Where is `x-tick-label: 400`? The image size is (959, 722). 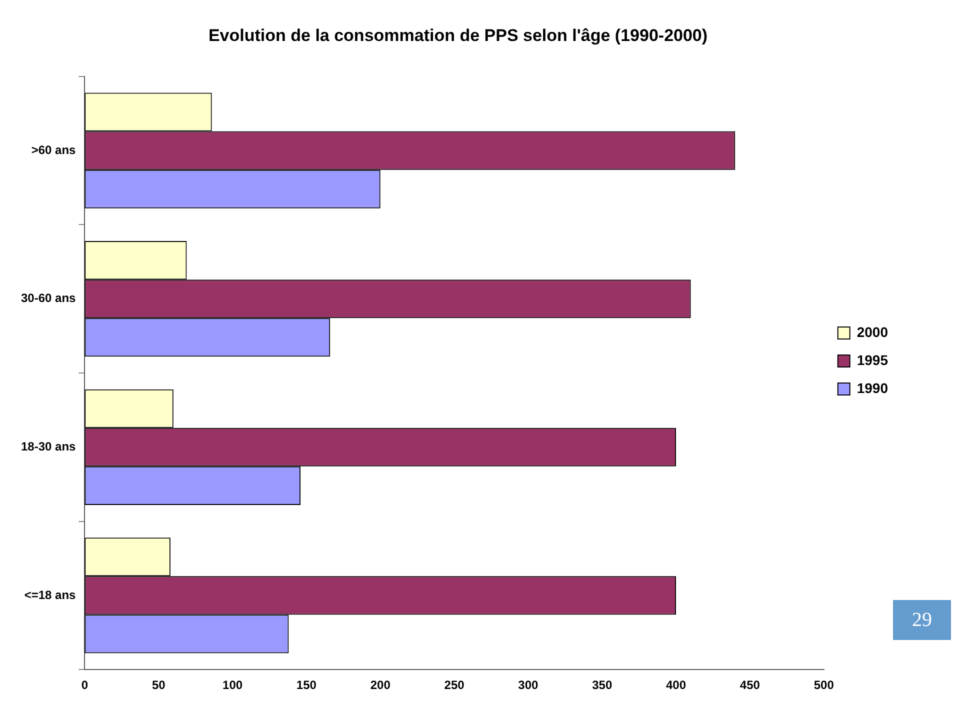 x-tick-label: 400 is located at coordinates (676, 685).